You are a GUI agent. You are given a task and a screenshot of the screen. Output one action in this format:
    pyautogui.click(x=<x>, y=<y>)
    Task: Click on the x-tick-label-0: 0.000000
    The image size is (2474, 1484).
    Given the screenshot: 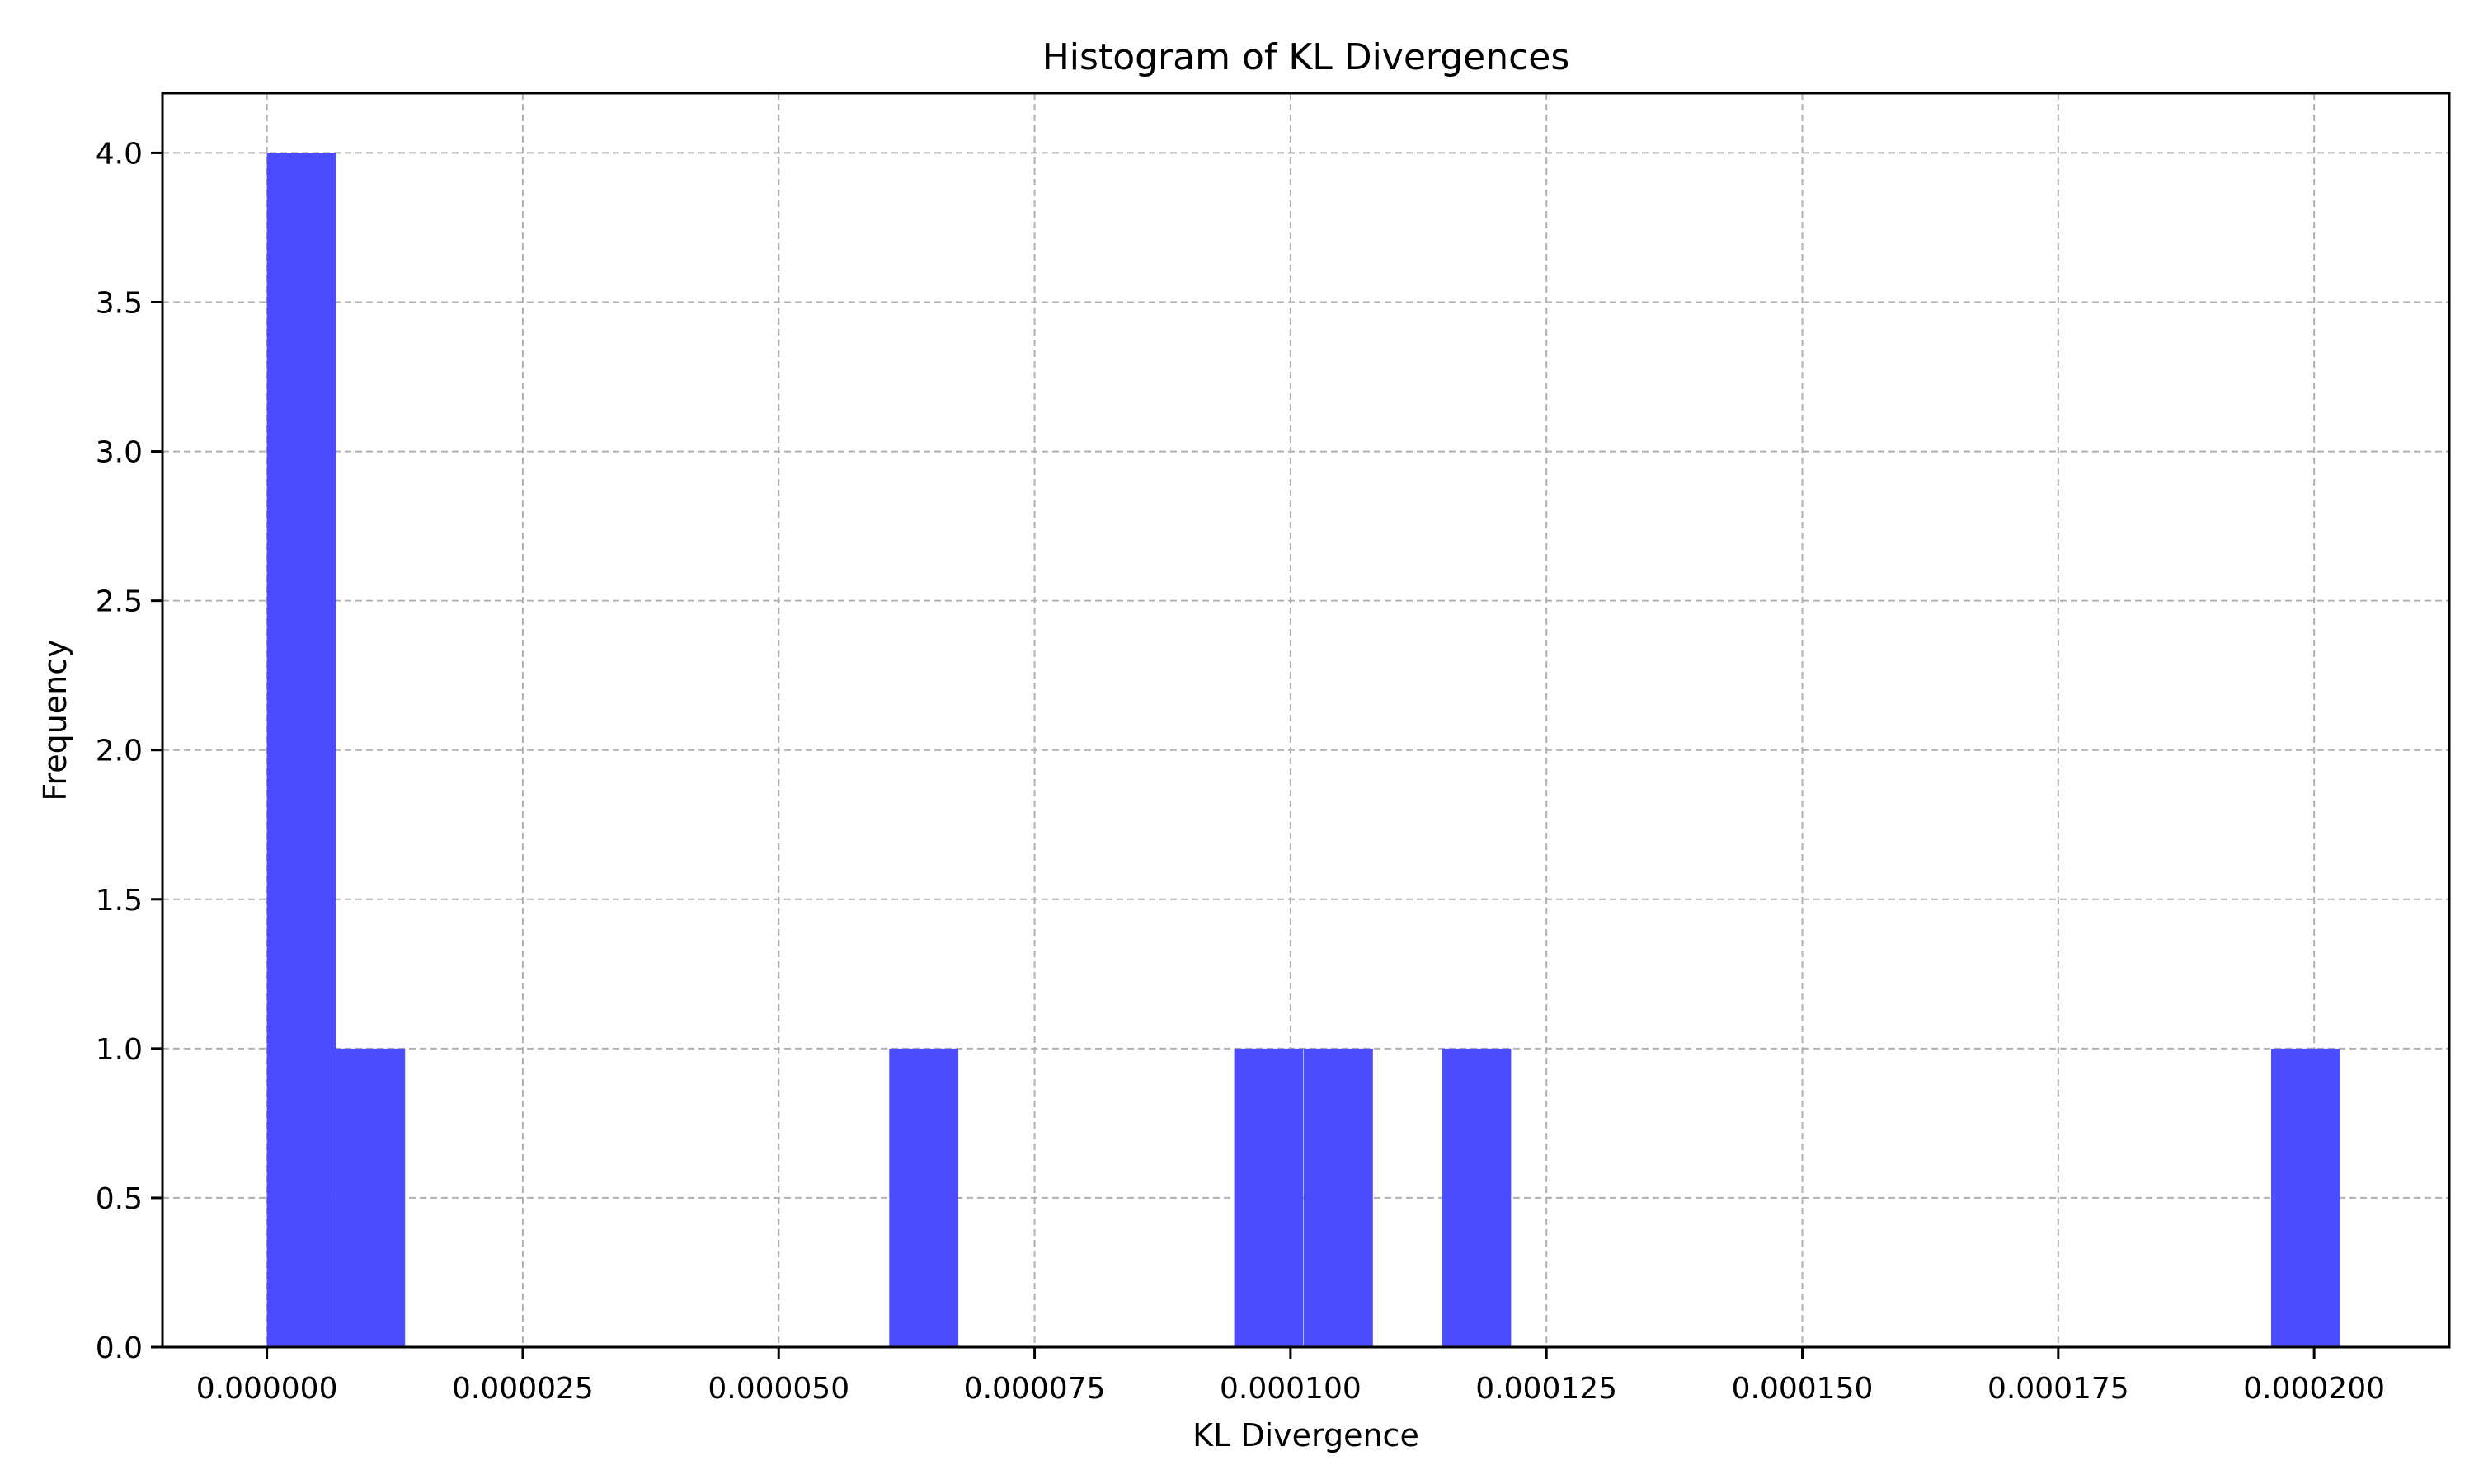 What is the action you would take?
    pyautogui.click(x=267, y=1389)
    